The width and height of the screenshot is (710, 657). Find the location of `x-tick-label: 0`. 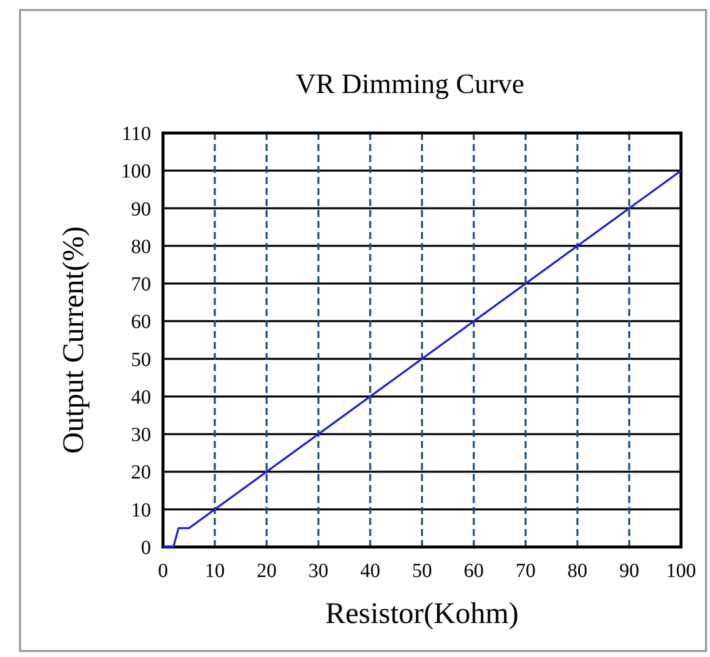

x-tick-label: 0 is located at coordinates (163, 571).